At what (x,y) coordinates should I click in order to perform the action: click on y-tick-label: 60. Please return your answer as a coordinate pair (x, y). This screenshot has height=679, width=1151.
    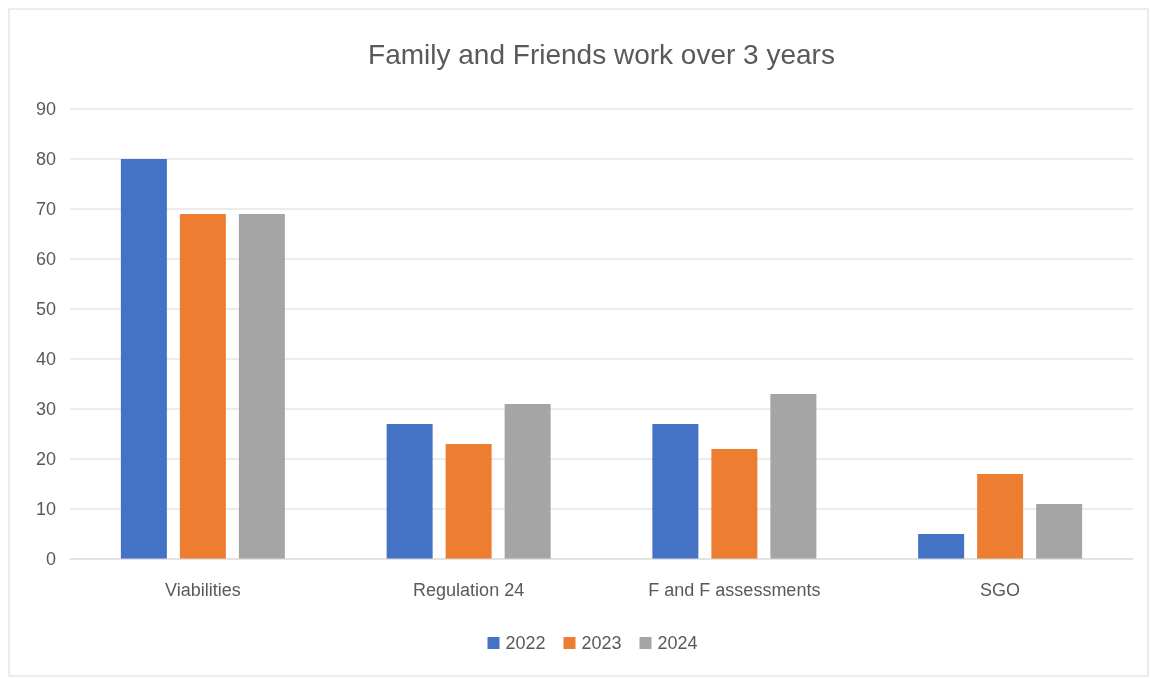
    Looking at the image, I should click on (45, 259).